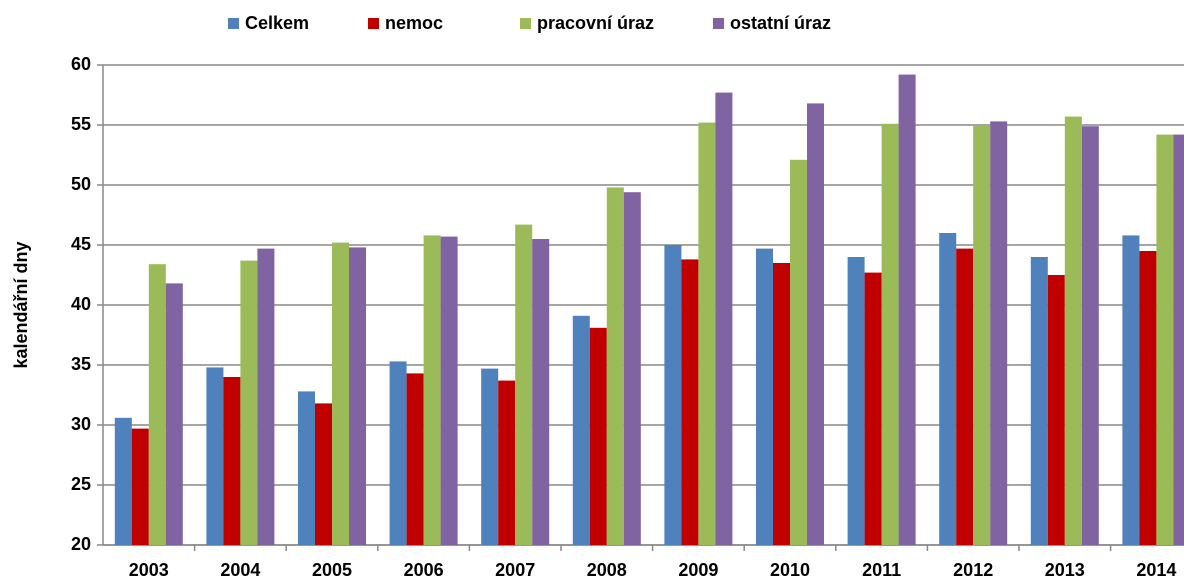 This screenshot has width=1184, height=582. Describe the element at coordinates (81, 364) in the screenshot. I see `y-tick-label: 35` at that location.